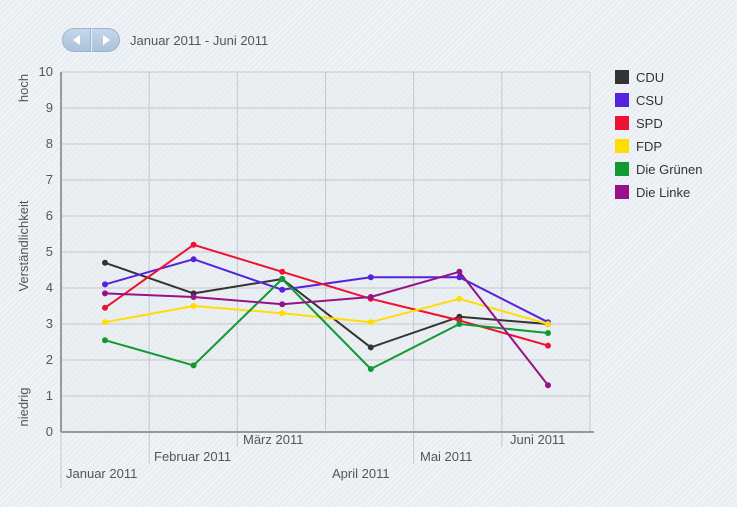  Describe the element at coordinates (49, 179) in the screenshot. I see `y-tick-label: 7` at that location.